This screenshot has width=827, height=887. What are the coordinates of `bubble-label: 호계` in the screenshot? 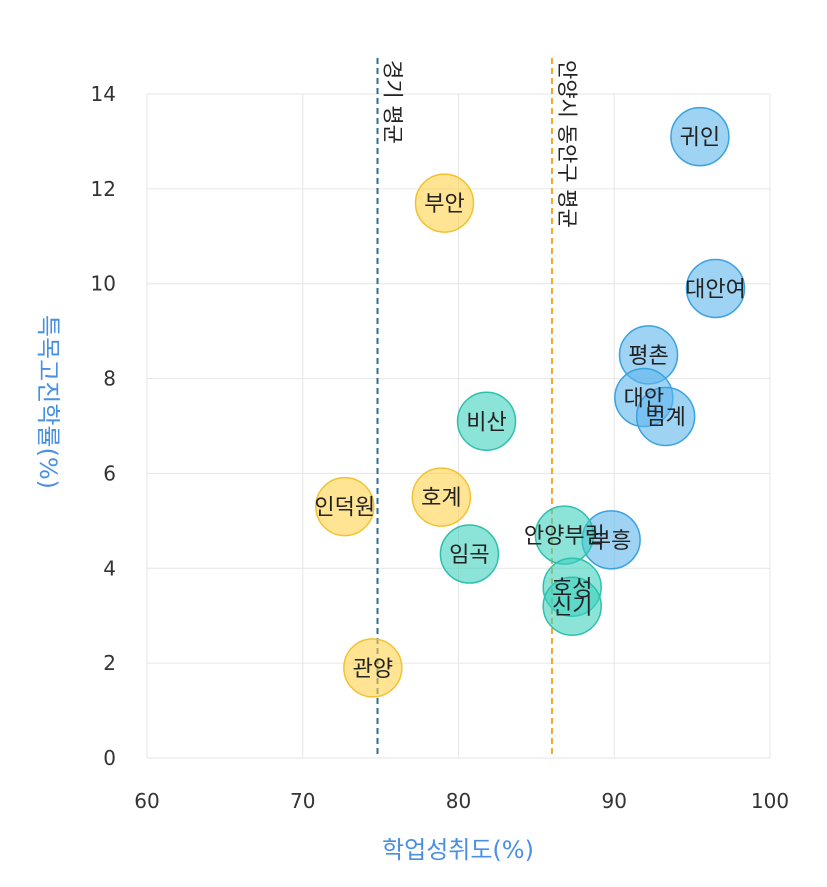 It's located at (441, 498).